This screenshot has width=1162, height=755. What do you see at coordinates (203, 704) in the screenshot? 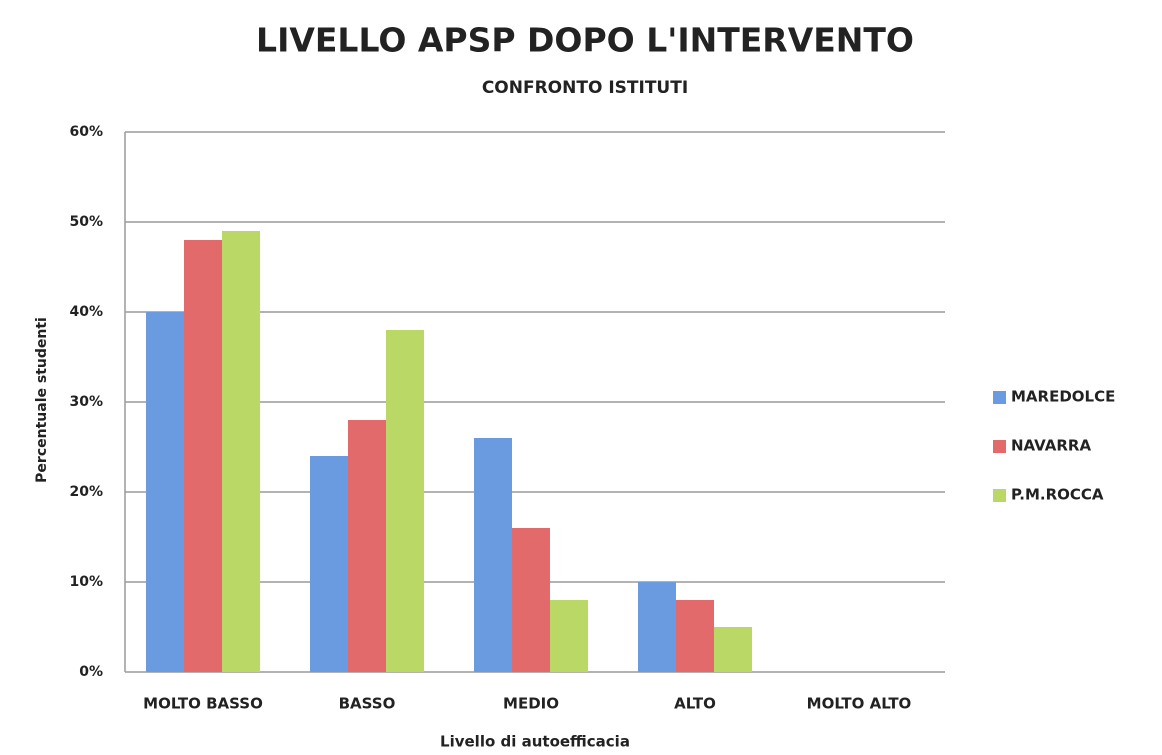
I see `x-tick-label: MOLTO BASSO` at bounding box center [203, 704].